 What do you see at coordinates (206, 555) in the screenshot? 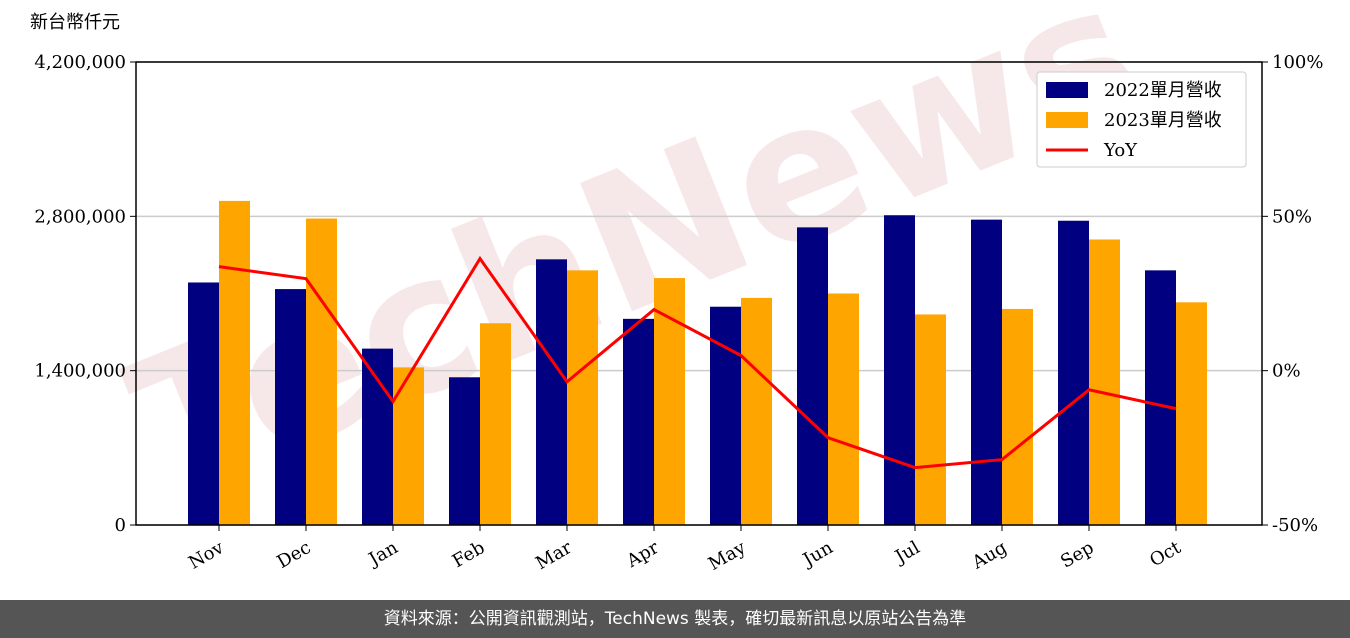
I see `x-tick-label: Nov` at bounding box center [206, 555].